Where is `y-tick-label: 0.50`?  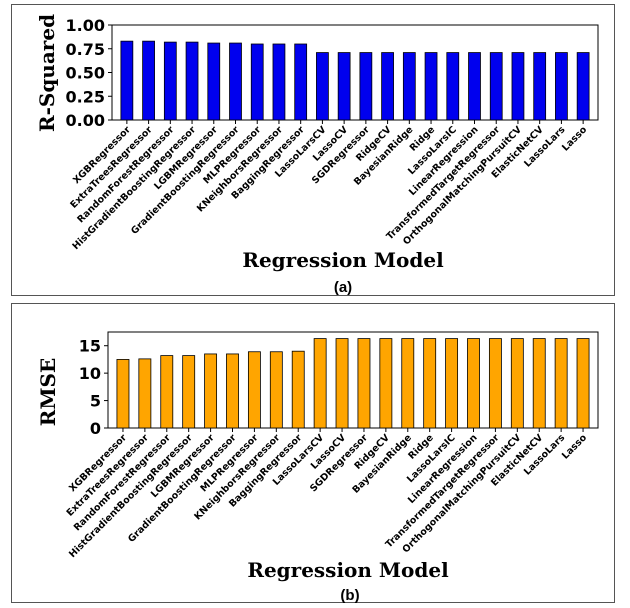
y-tick-label: 0.50 is located at coordinates (85, 73).